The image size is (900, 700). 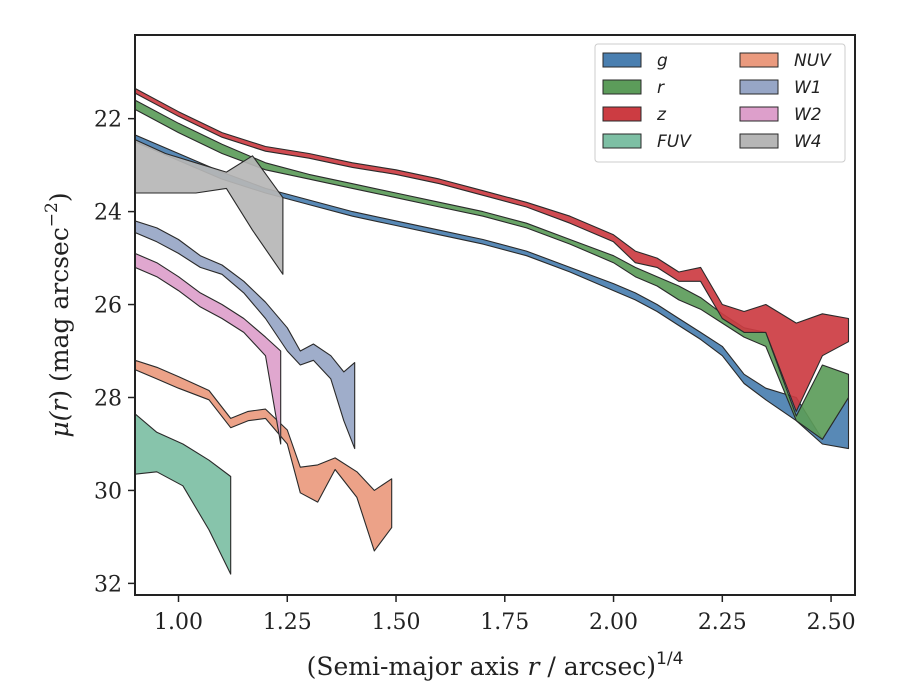 I want to click on x-axis-label-main: (Semi-major axis, so click(x=417, y=666).